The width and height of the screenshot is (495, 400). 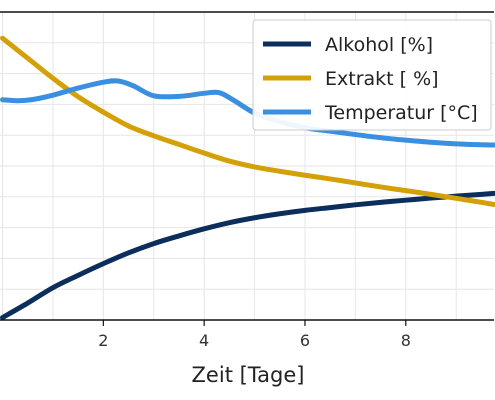 I want to click on legend-box, so click(x=372, y=75).